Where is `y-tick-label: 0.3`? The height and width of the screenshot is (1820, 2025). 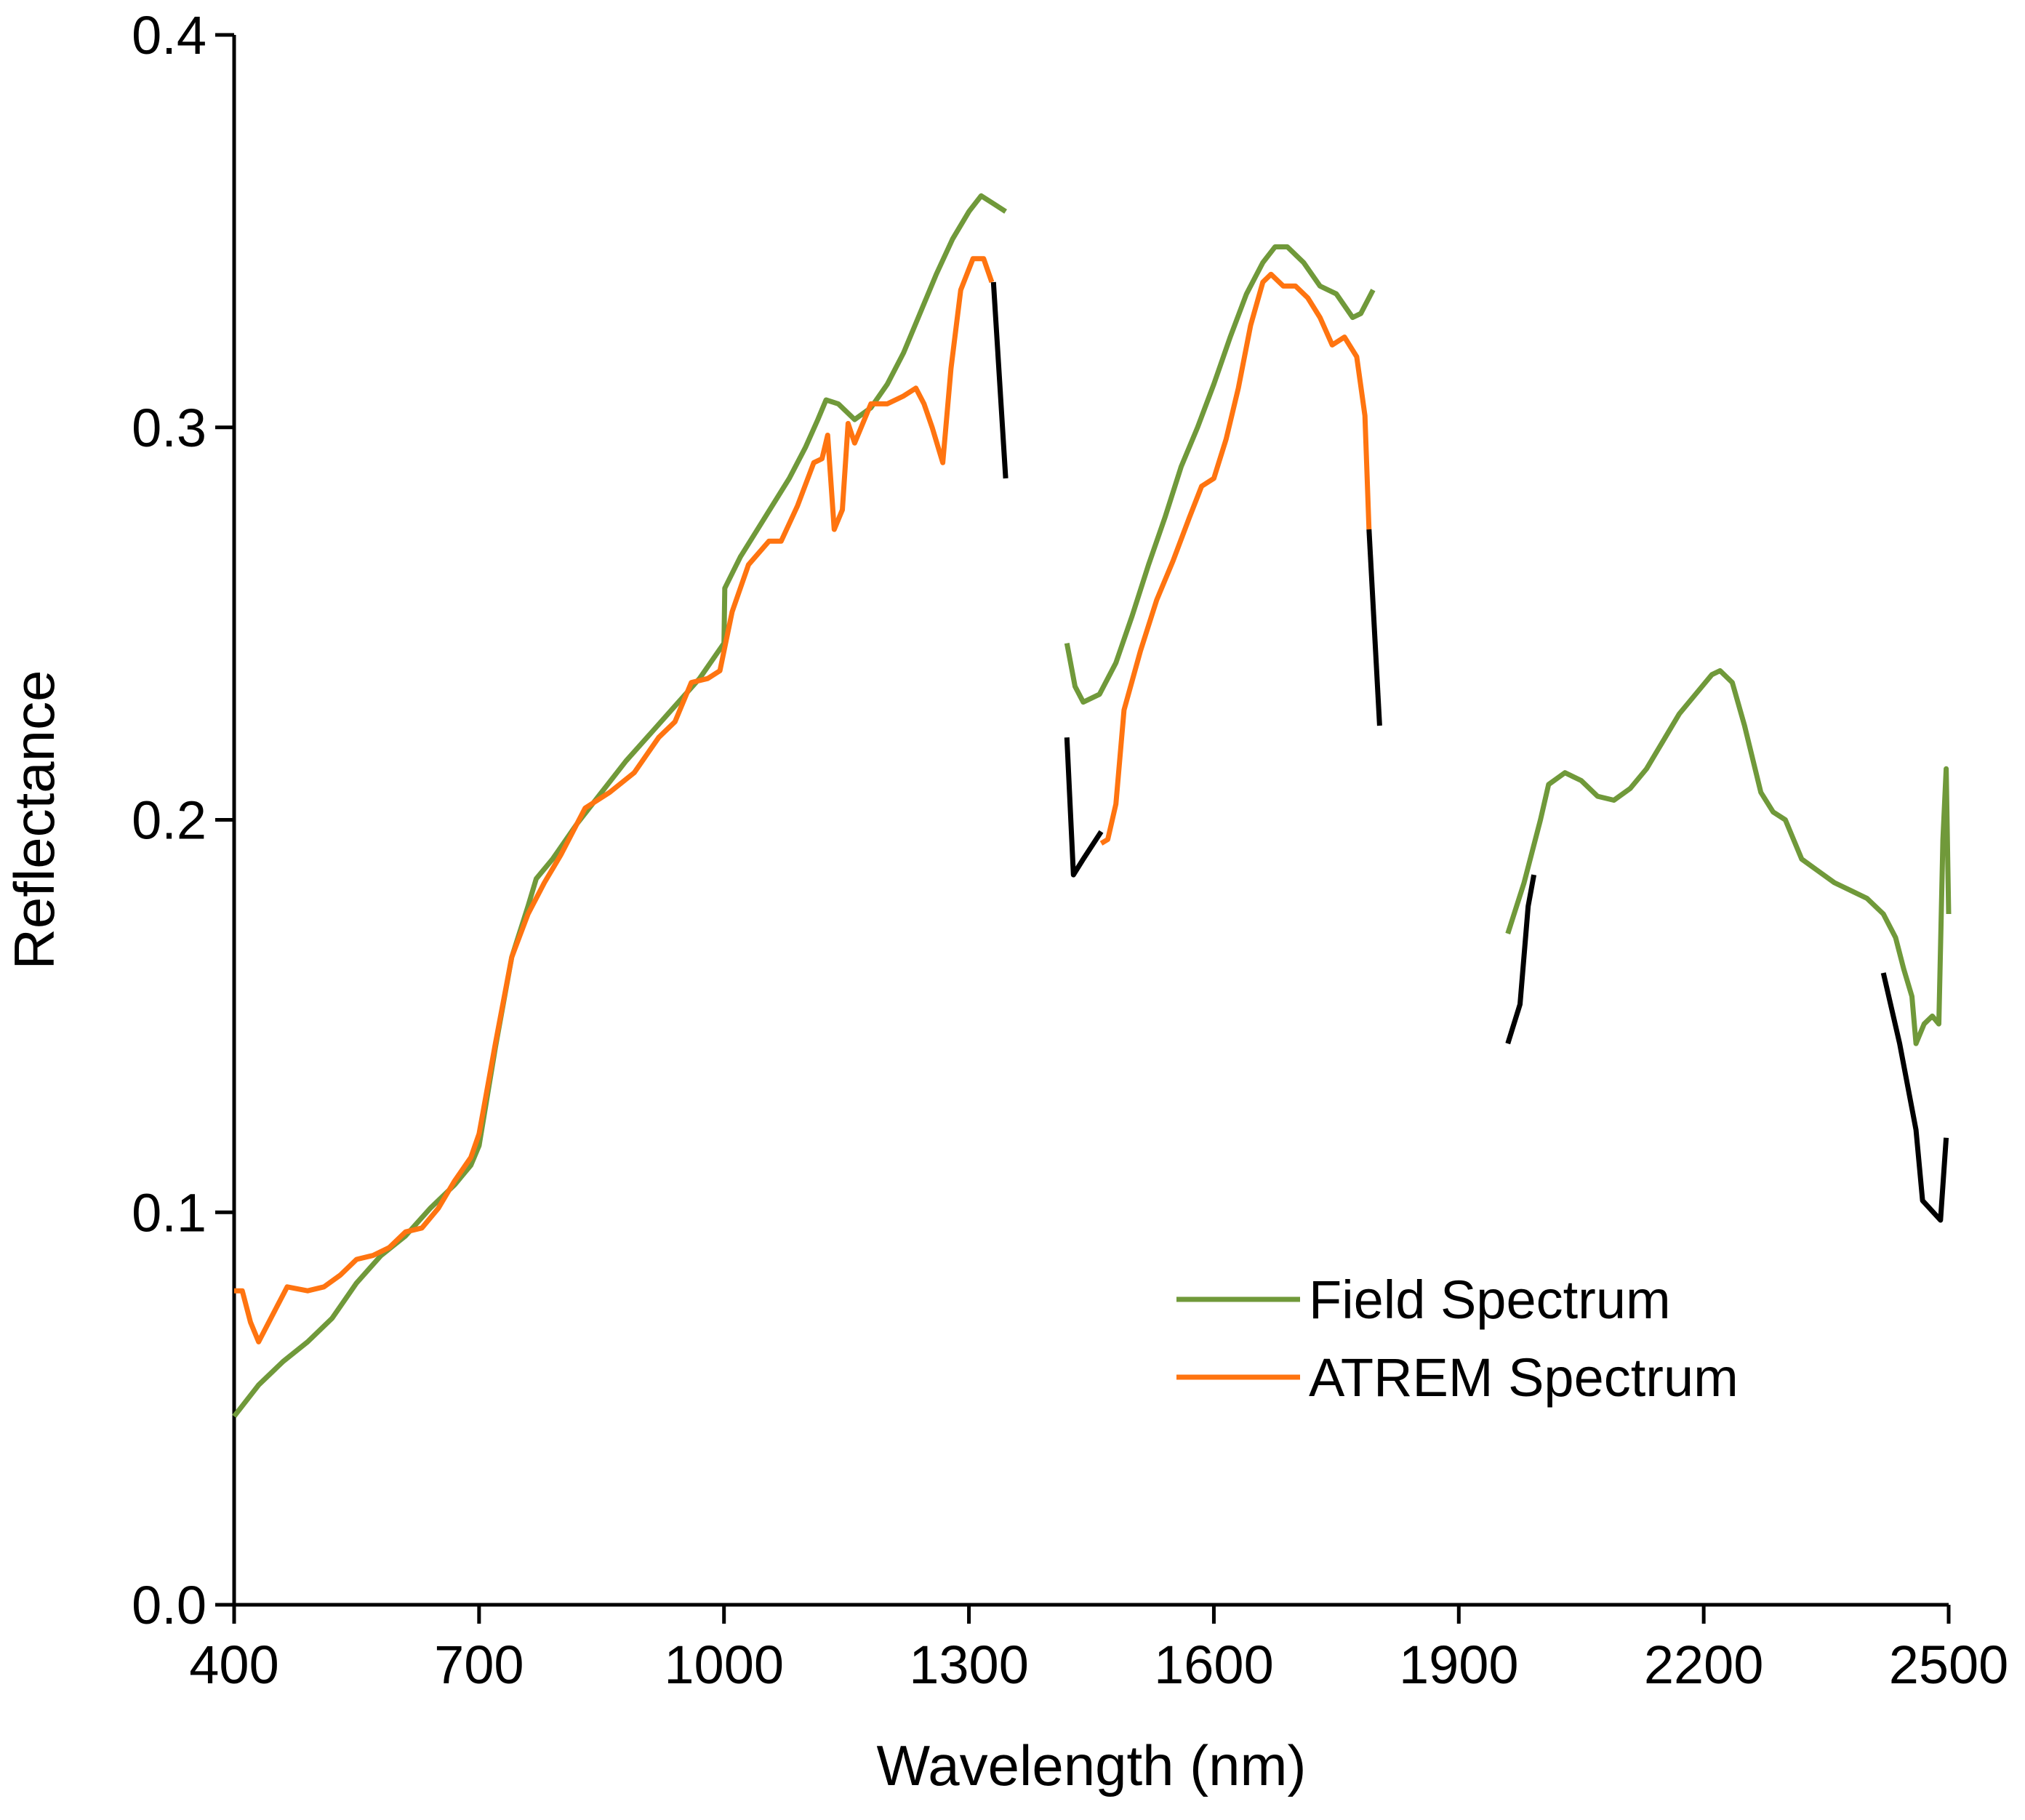
y-tick-label: 0.3 is located at coordinates (169, 428).